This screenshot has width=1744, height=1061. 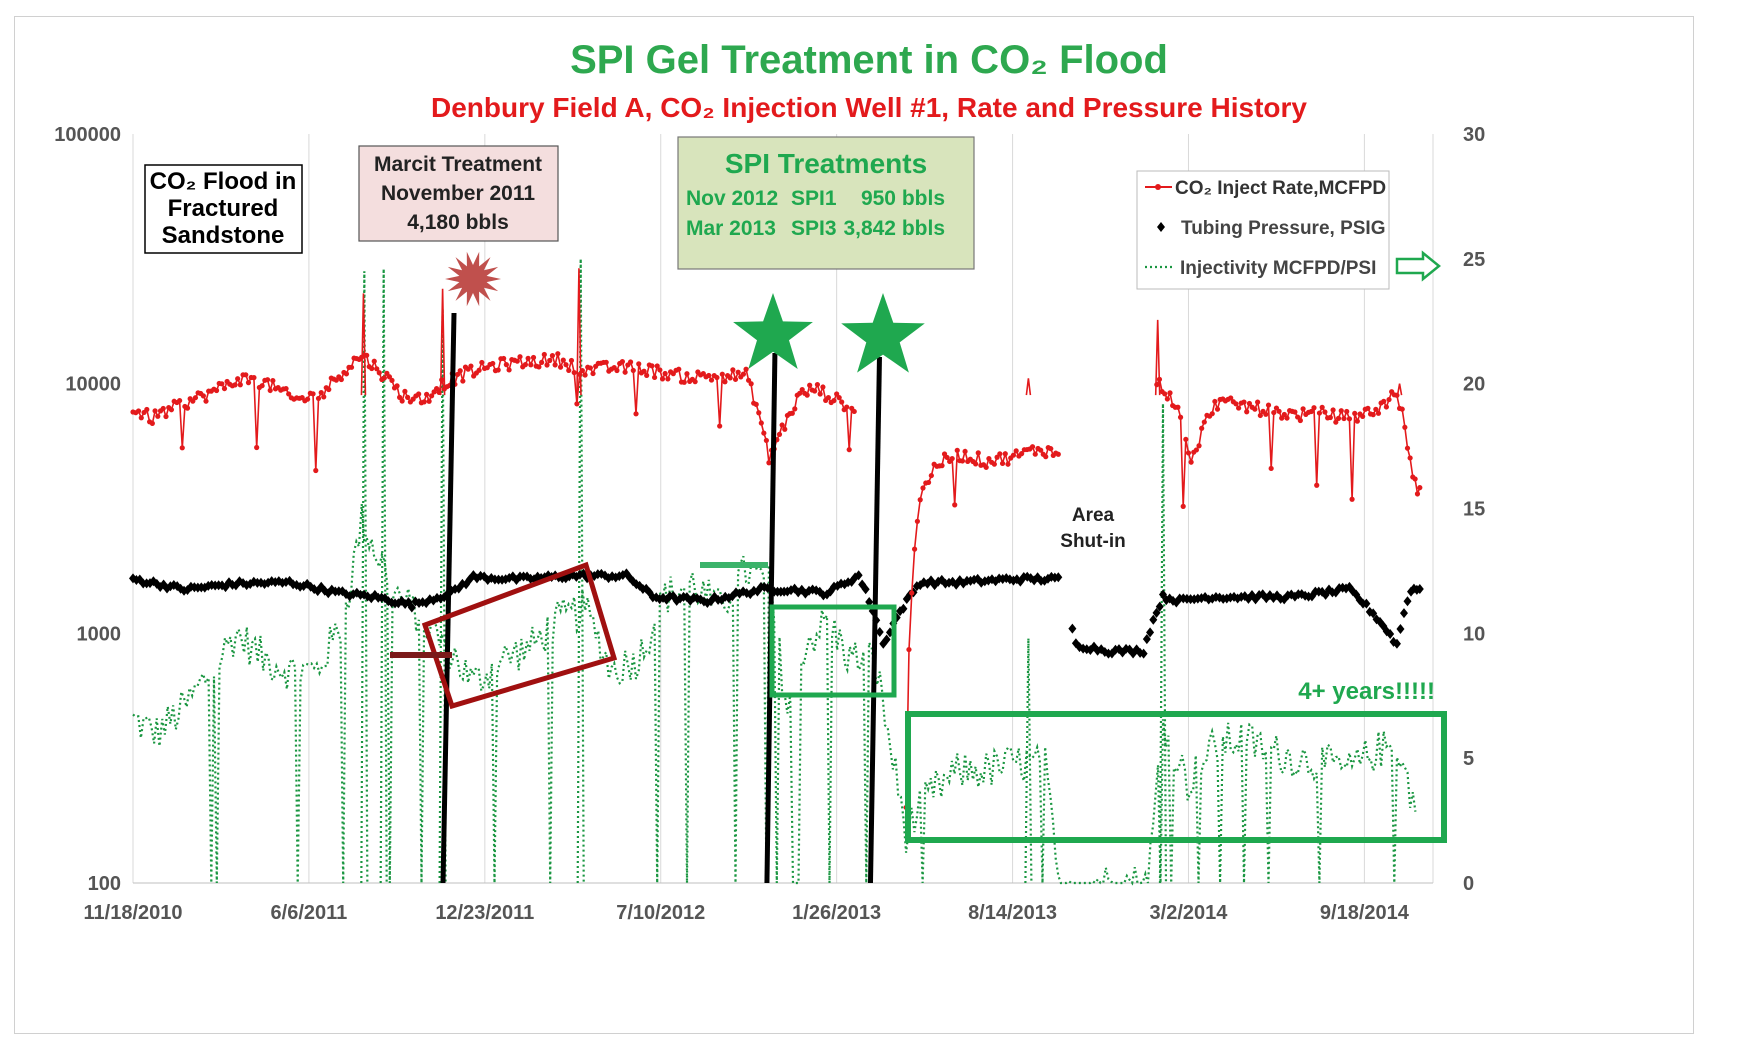 What do you see at coordinates (1161, 227) in the screenshot?
I see `legend-pressure-marker` at bounding box center [1161, 227].